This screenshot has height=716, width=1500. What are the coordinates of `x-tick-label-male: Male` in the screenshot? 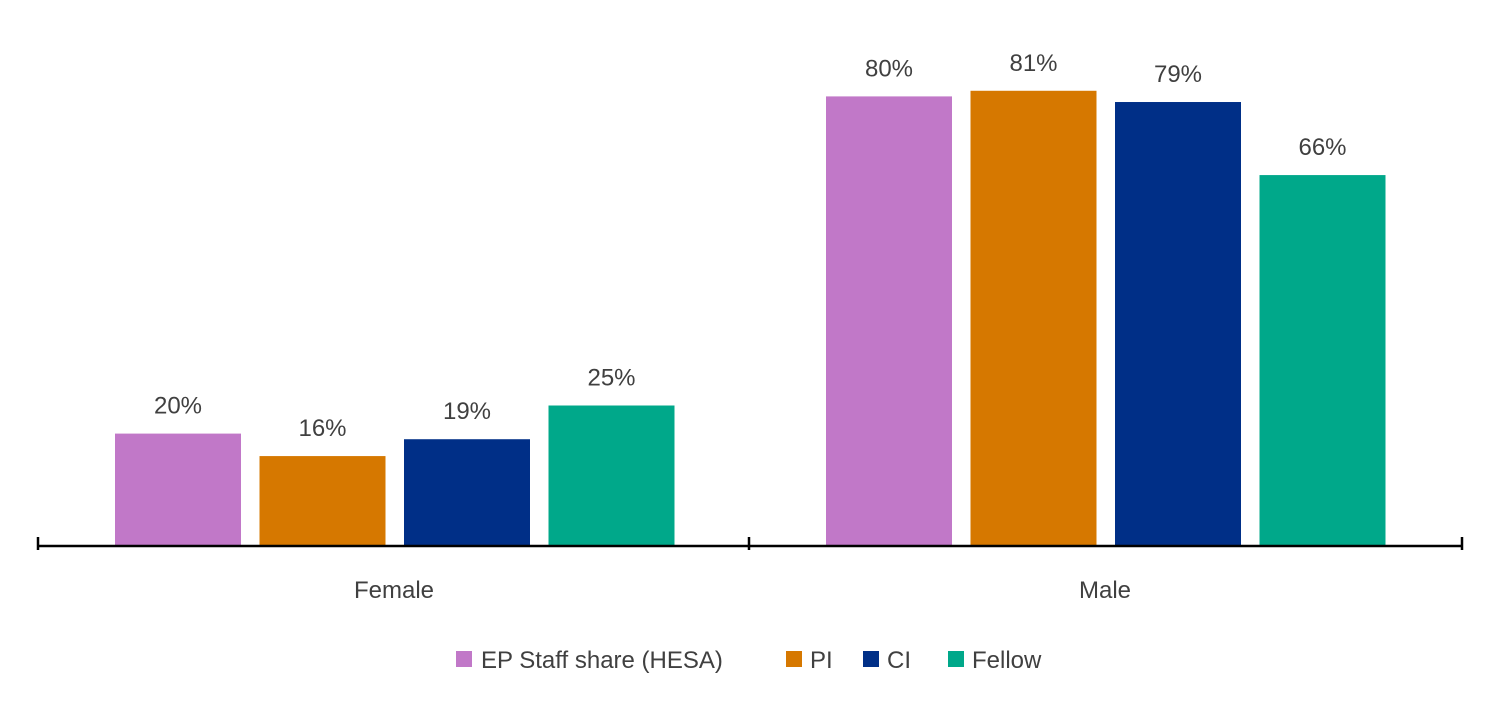 It's located at (1105, 590).